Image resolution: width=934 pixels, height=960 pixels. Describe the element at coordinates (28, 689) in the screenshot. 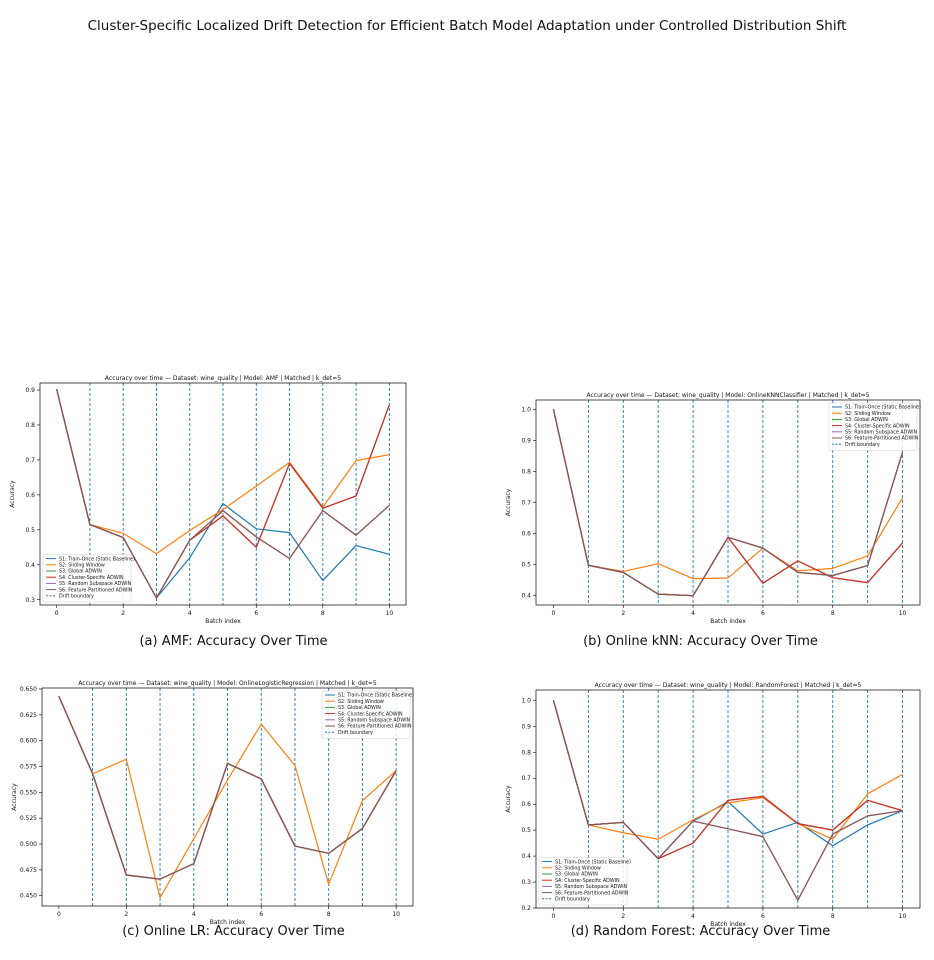

I see `y-tick-label: 0.650` at that location.